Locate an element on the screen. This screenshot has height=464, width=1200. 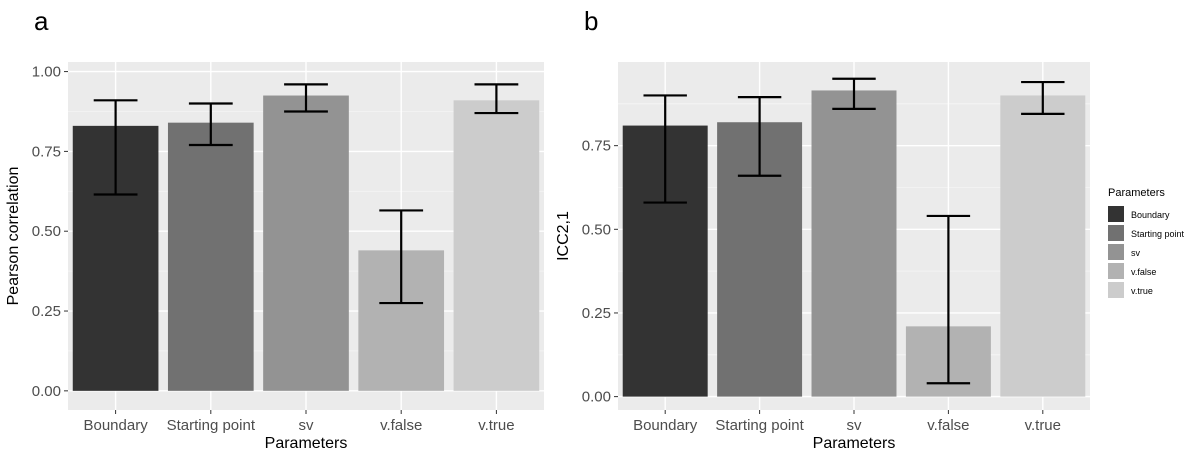
y-axis-title: Pearson correlation is located at coordinates (13, 236).